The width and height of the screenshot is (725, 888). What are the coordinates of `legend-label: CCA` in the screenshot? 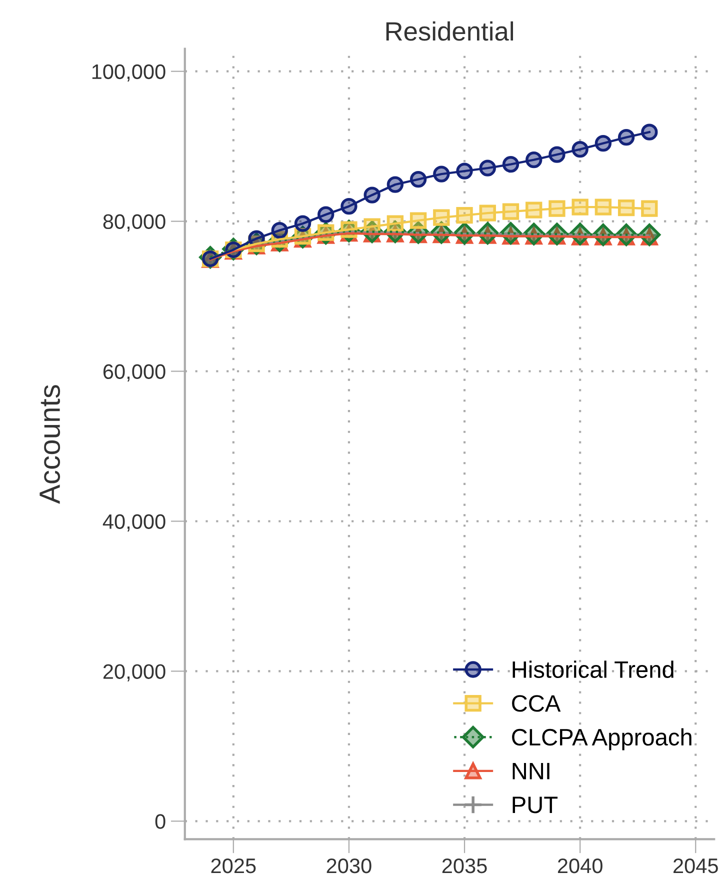 It's located at (536, 703).